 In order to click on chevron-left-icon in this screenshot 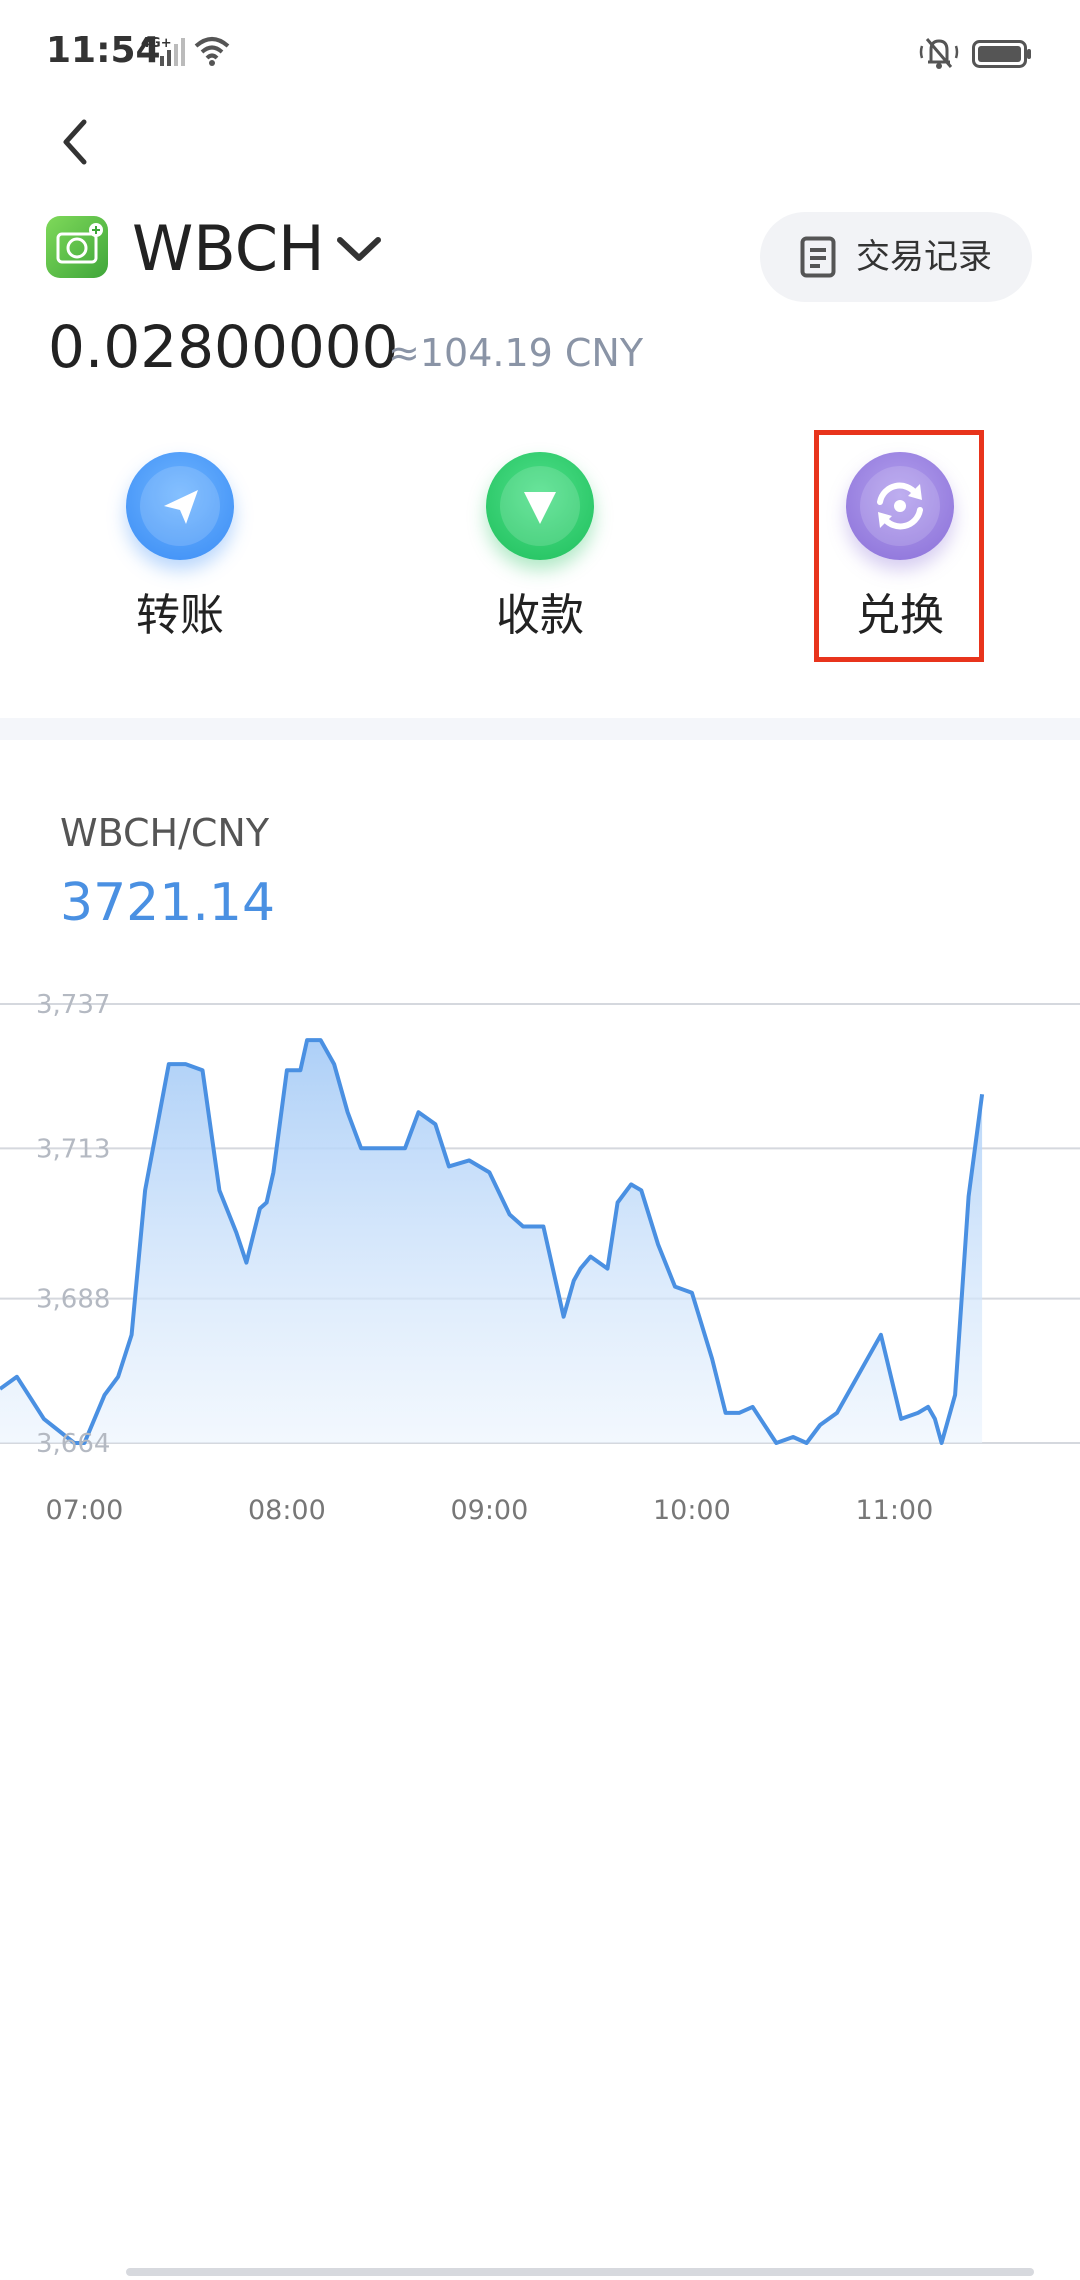, I will do `click(75, 142)`.